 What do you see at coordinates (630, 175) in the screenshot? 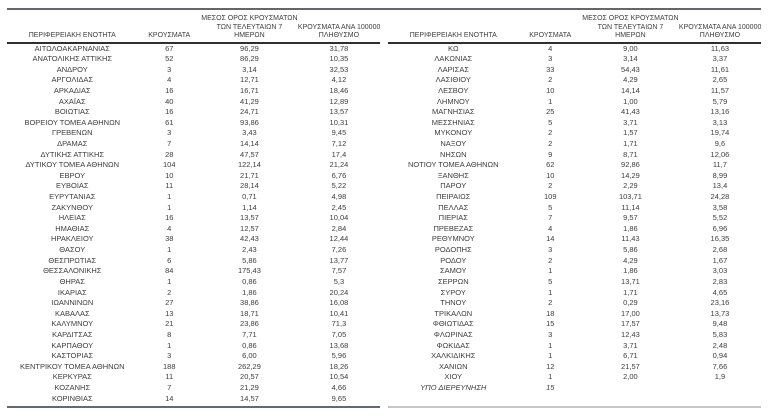
I see `avg7-cell: 14,29` at bounding box center [630, 175].